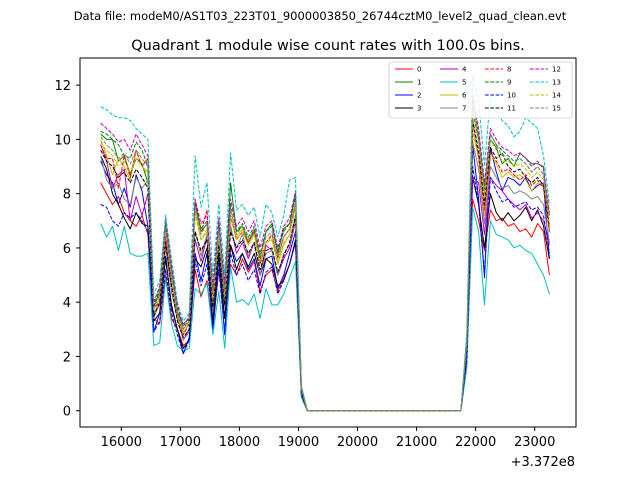  What do you see at coordinates (67, 357) in the screenshot?
I see `y-tick-label: 2` at bounding box center [67, 357].